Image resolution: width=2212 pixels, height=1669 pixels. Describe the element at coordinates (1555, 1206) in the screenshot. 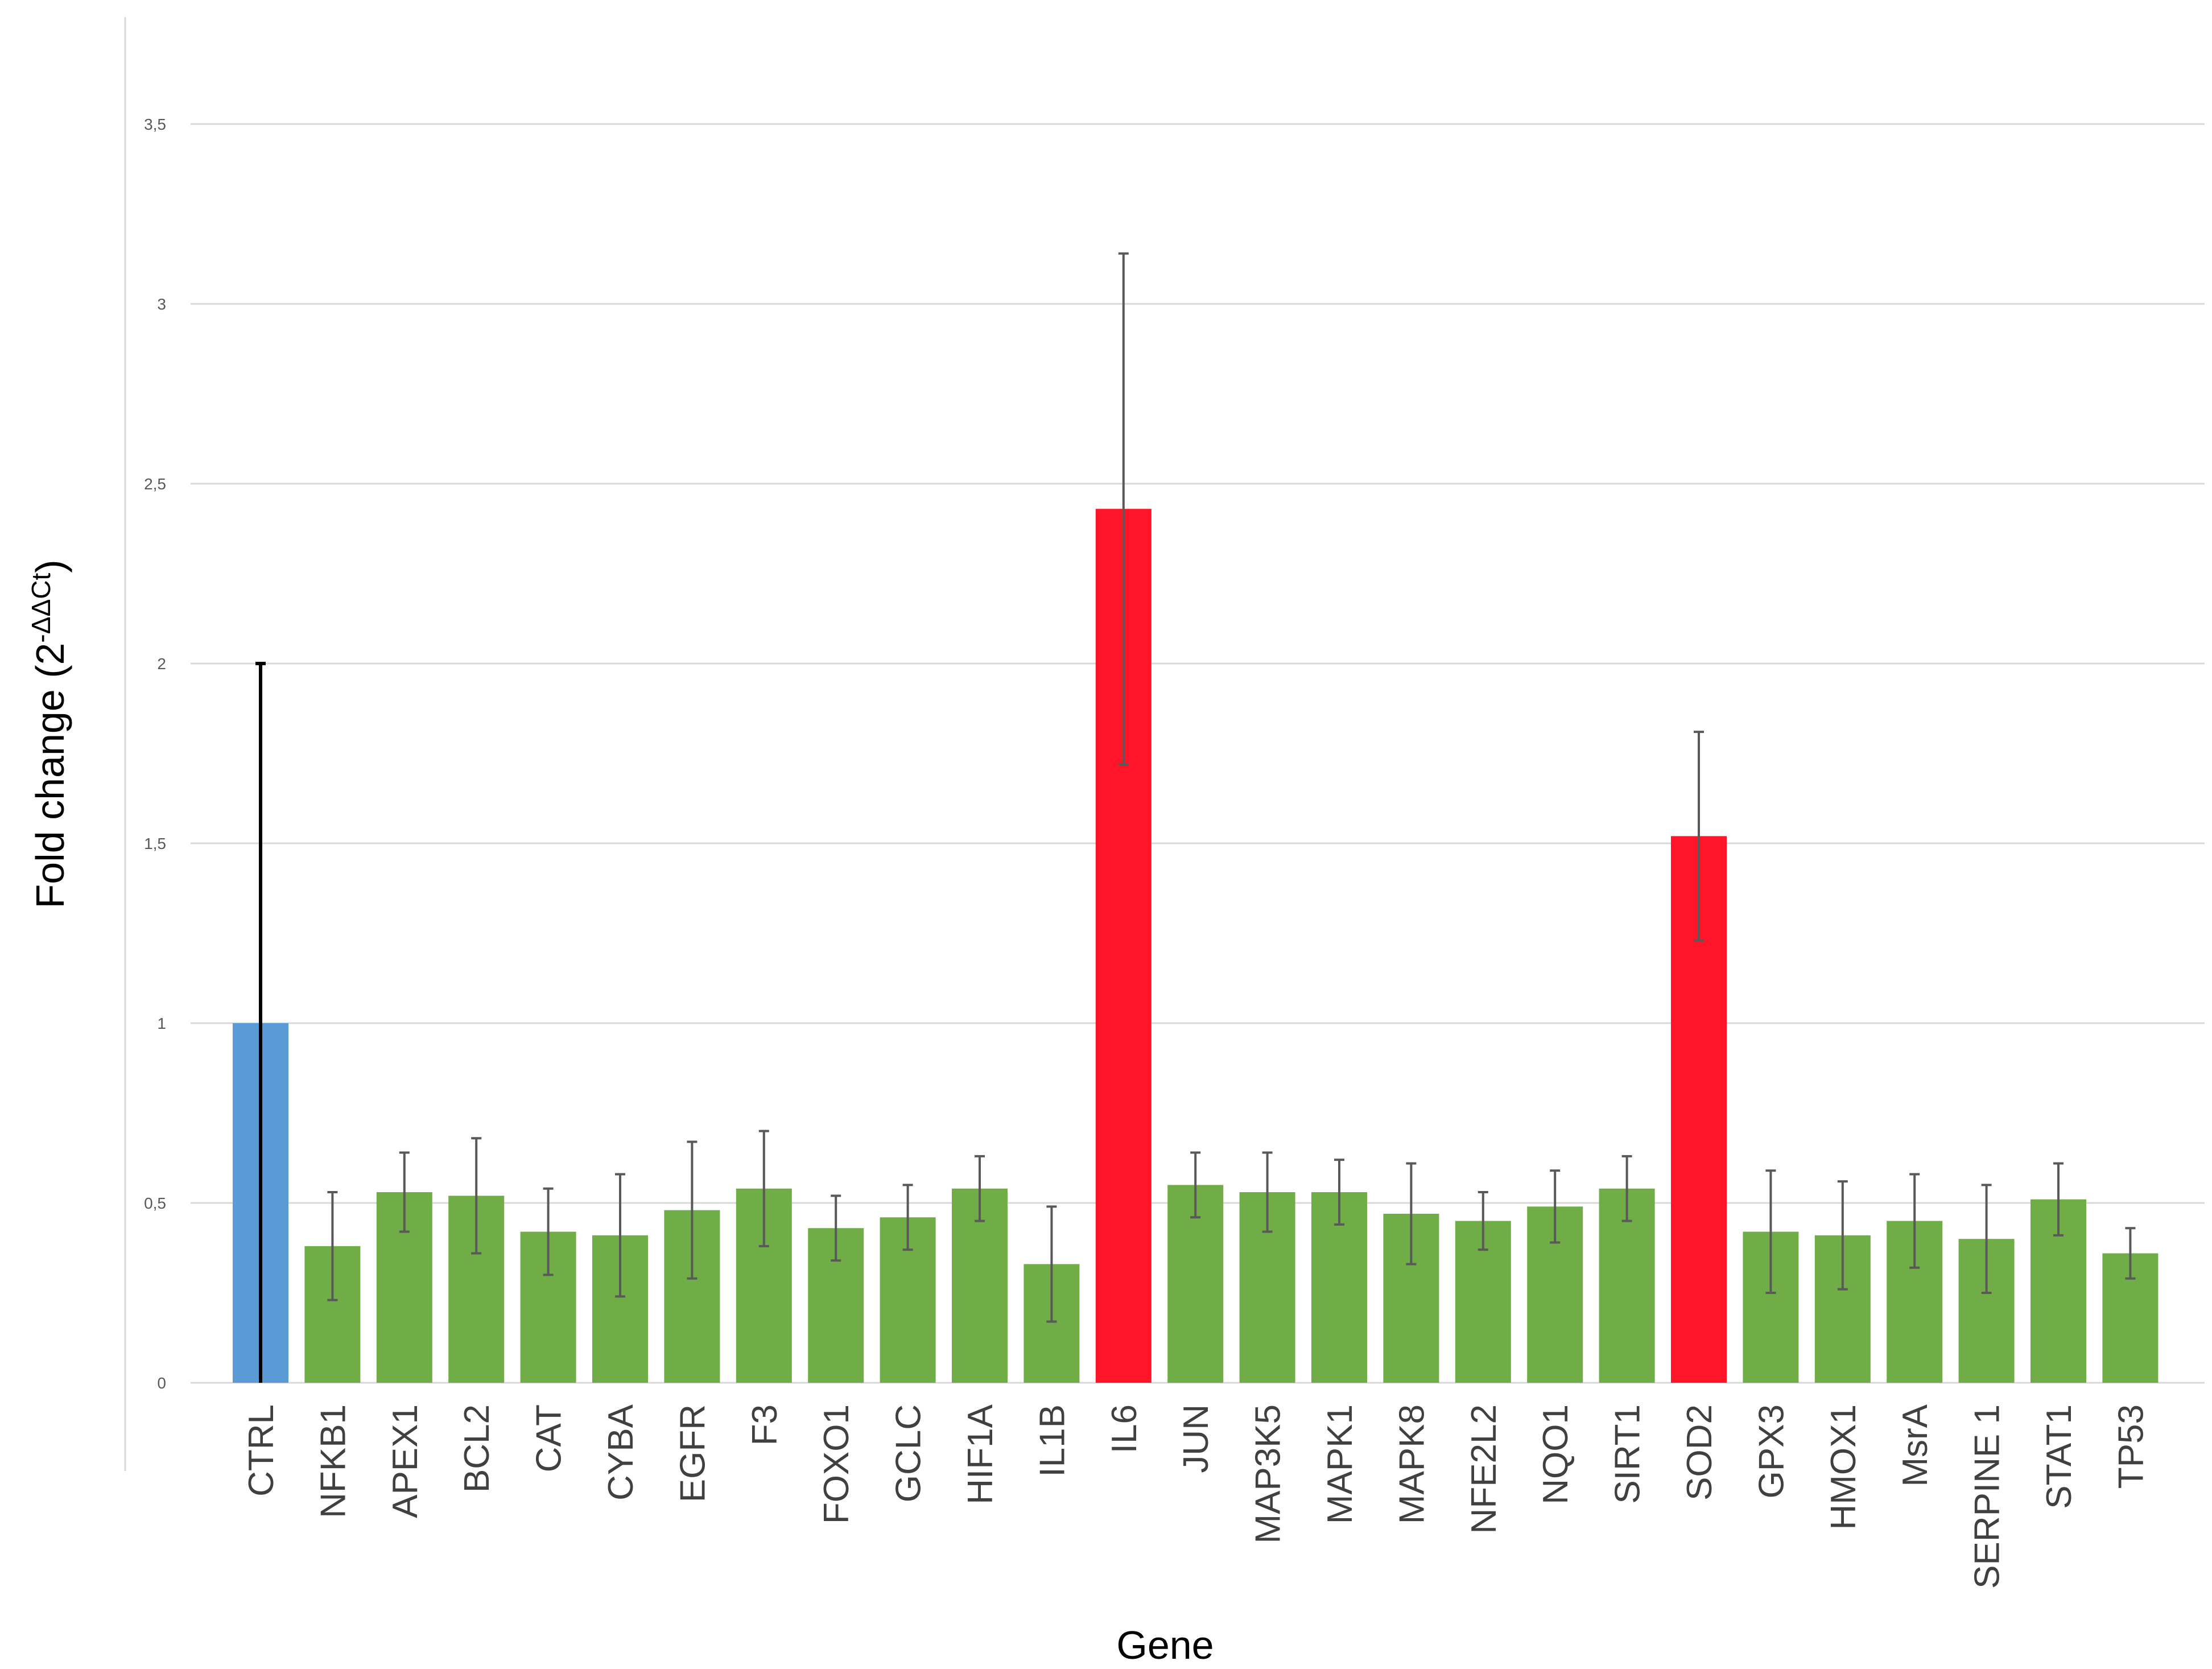

I see `error-bar-nqo1` at that location.